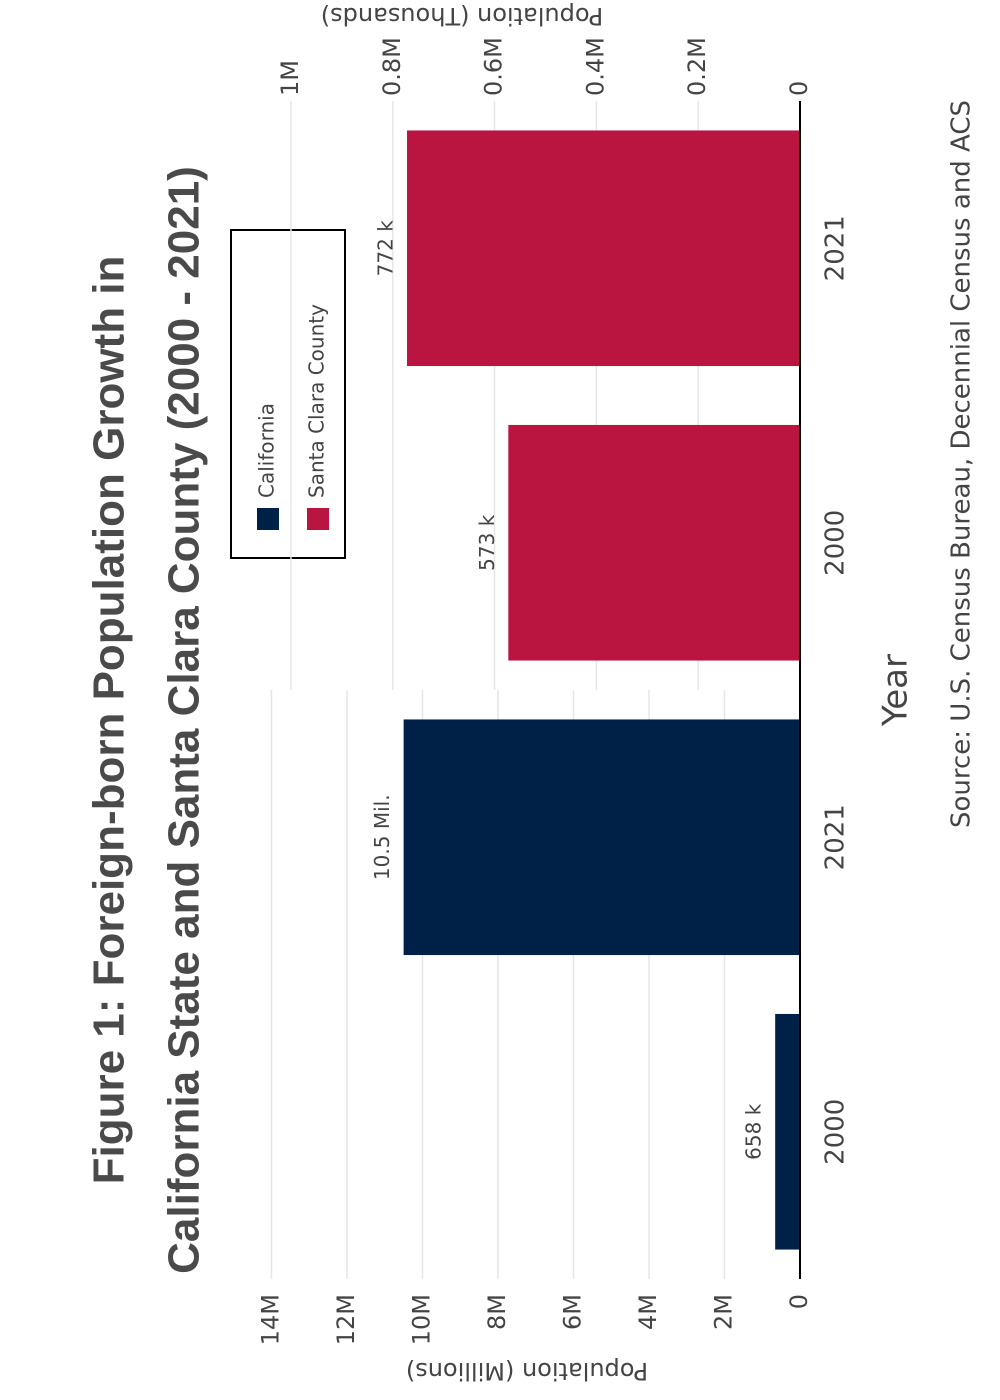  What do you see at coordinates (896, 690) in the screenshot?
I see `x-axis-title: Year` at bounding box center [896, 690].